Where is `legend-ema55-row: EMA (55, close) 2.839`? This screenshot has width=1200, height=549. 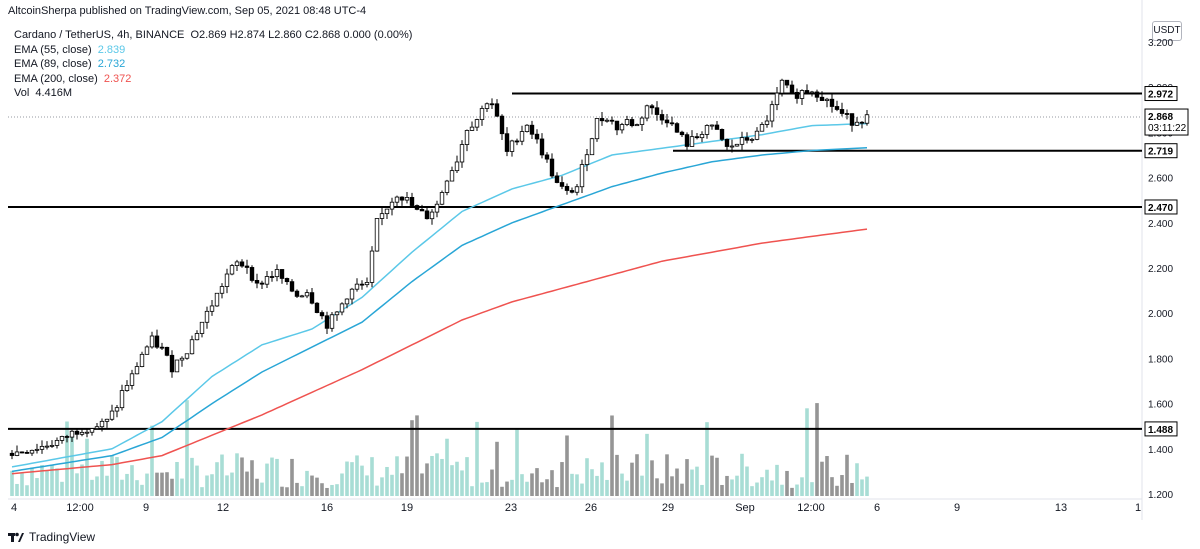
legend-ema55-row: EMA (55, close) 2.839 is located at coordinates (213, 50).